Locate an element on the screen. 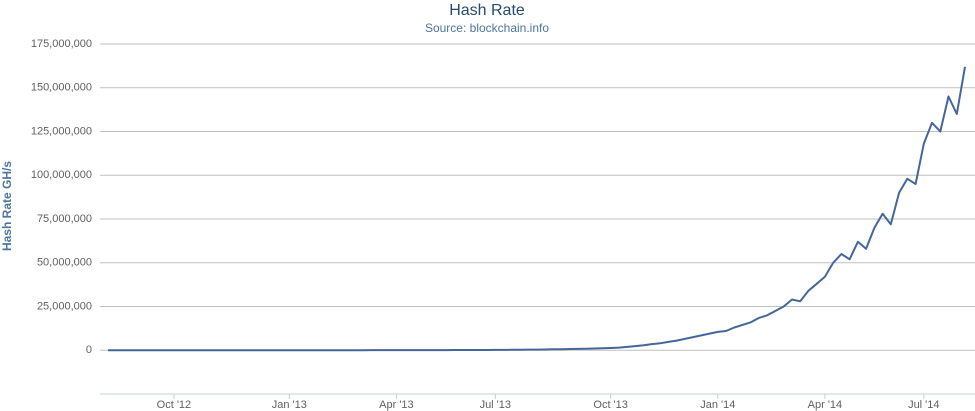 This screenshot has height=411, width=975. y-tick-label: 100,000,000 is located at coordinates (61, 175).